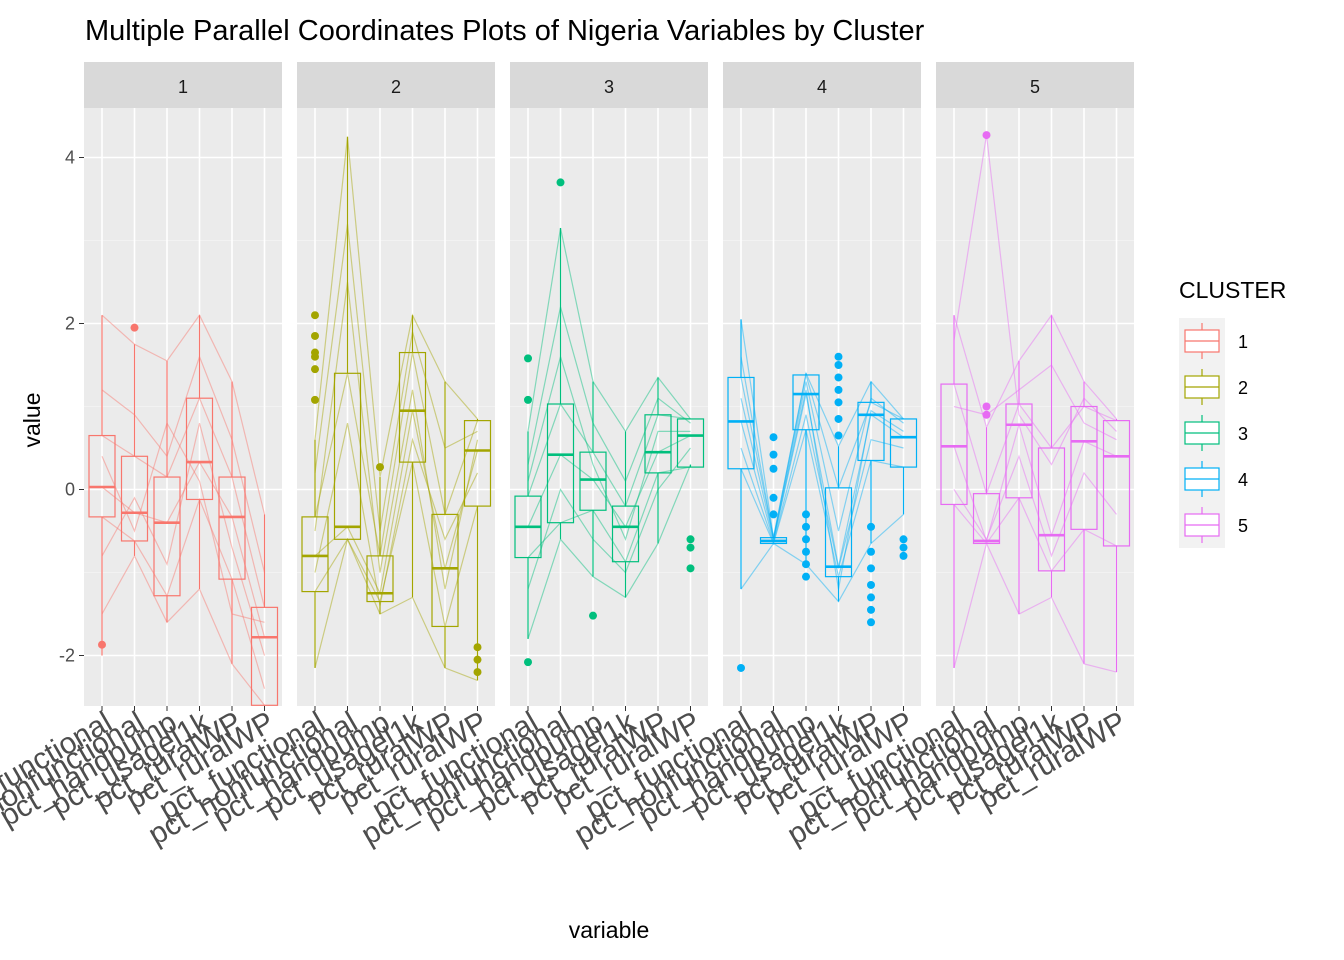 The image size is (1344, 960). What do you see at coordinates (71, 407) in the screenshot?
I see `y-axis: -2 0 2 4` at bounding box center [71, 407].